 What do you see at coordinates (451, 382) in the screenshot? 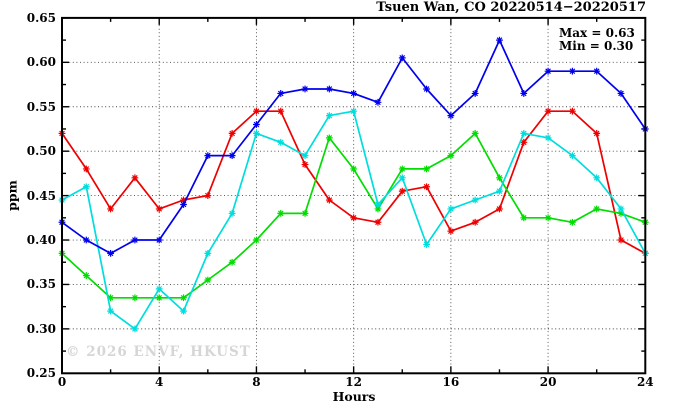
I see `x-tick-label: 16` at bounding box center [451, 382].